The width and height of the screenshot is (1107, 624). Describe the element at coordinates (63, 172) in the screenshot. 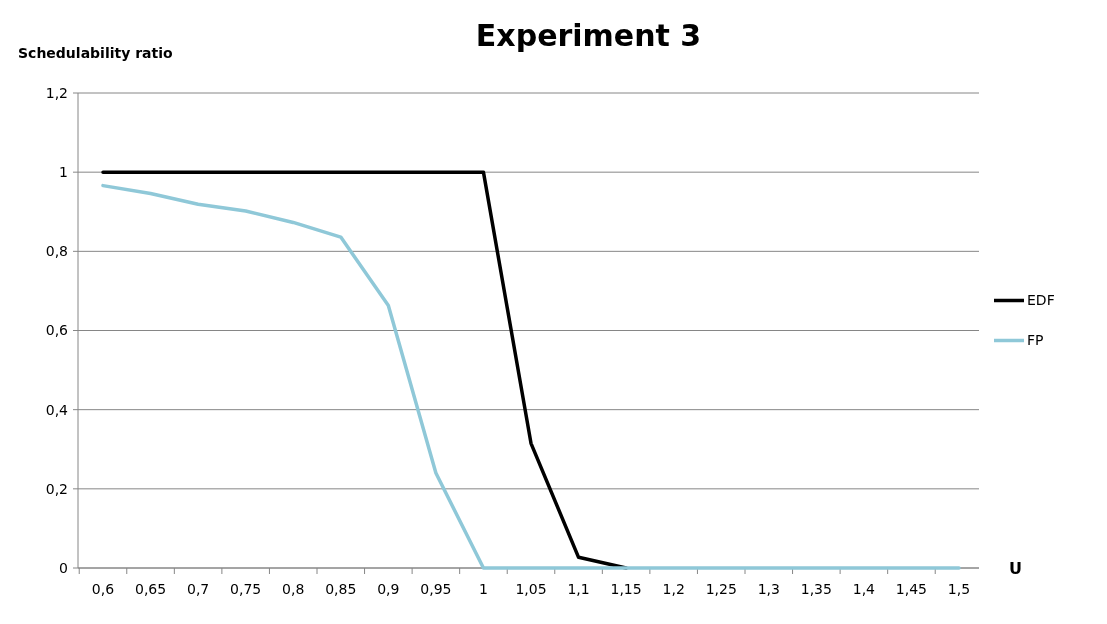

I see `y-tick-label: 1` at that location.